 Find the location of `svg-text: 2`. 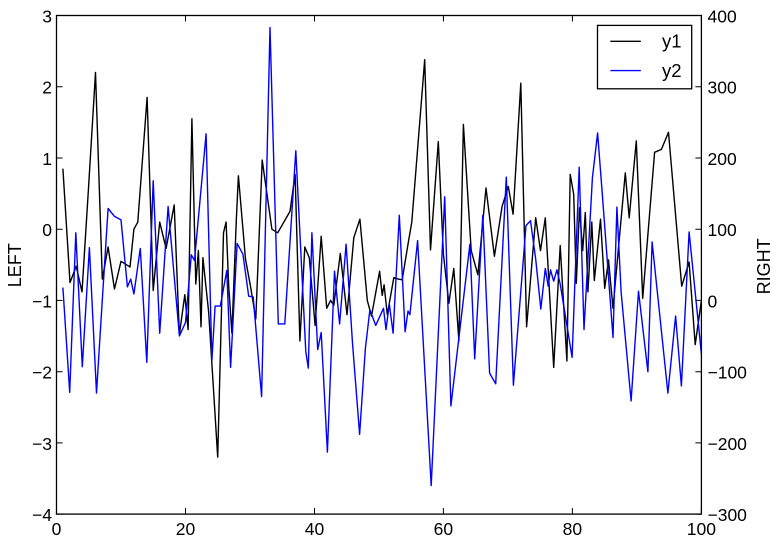

svg-text: 2 is located at coordinates (47, 88).